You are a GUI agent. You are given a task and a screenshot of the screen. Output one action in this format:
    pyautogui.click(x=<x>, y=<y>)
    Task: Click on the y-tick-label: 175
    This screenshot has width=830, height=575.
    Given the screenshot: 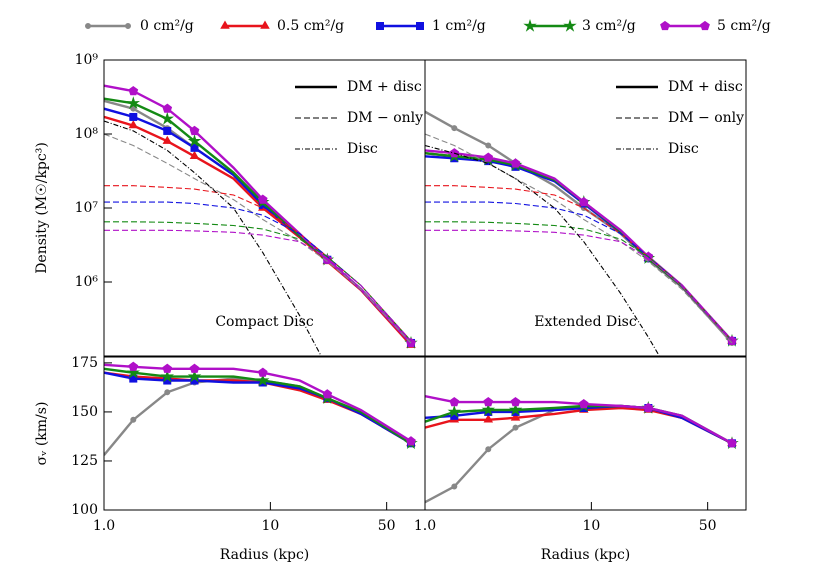 What is the action you would take?
    pyautogui.click(x=84, y=363)
    